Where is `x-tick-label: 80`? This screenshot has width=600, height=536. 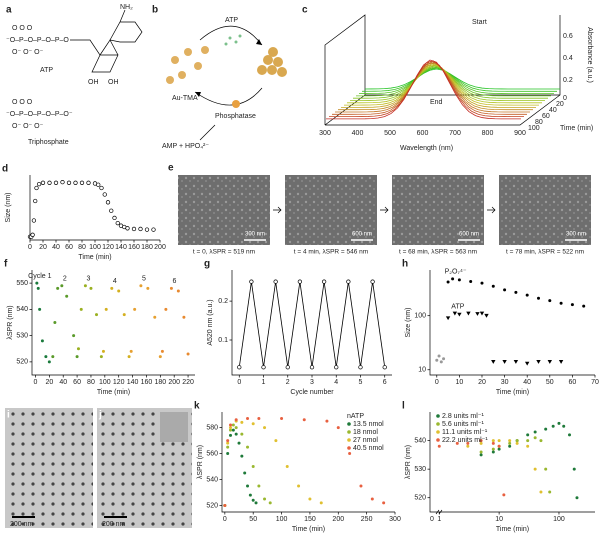
x-tick-label: 80 is located at coordinates (91, 382).